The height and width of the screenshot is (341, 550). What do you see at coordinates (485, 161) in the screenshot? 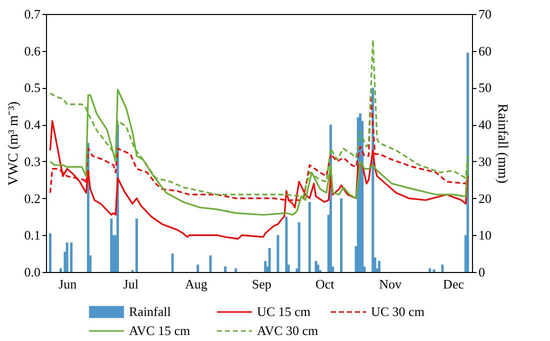
I see `y2-tick-label: 30` at bounding box center [485, 161].